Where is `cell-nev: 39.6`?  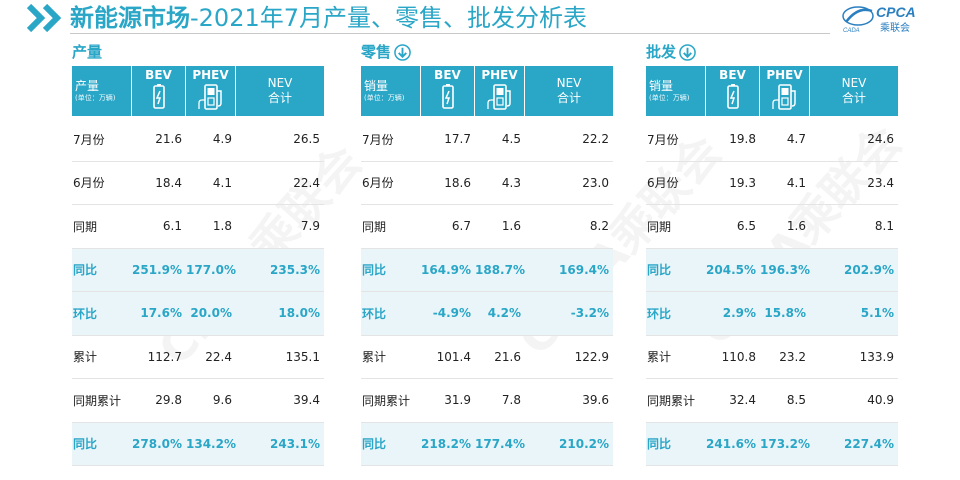
cell-nev: 39.6 is located at coordinates (595, 400).